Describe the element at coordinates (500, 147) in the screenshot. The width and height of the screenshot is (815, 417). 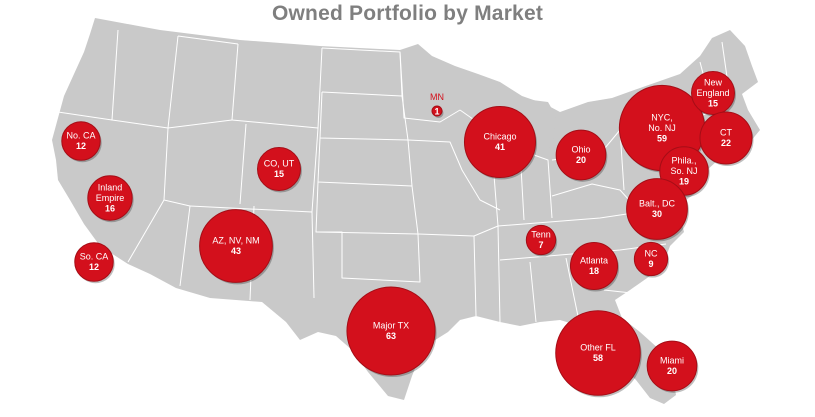
I see `market-value: 41` at that location.